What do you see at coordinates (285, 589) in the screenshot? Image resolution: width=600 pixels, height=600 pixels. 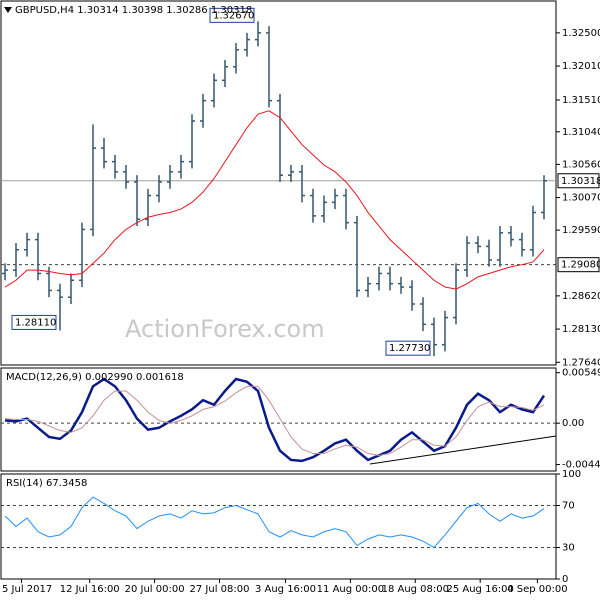 I see `x-tick-label: 3 Aug 16:00` at bounding box center [285, 589].